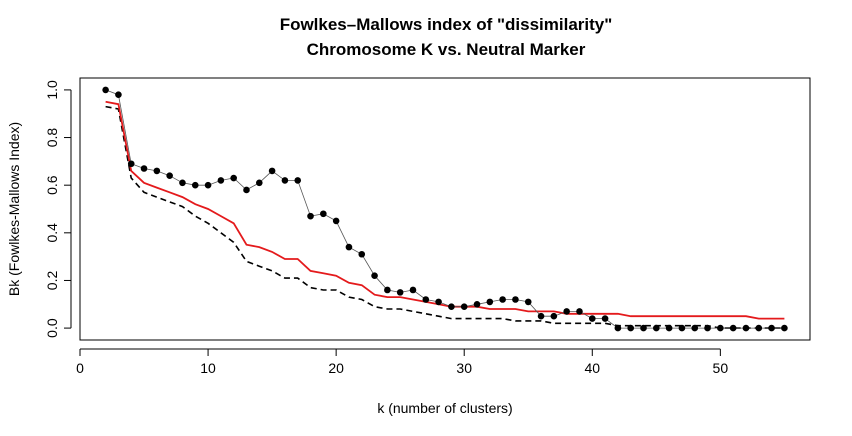 The width and height of the screenshot is (852, 436). Describe the element at coordinates (444, 408) in the screenshot. I see `x-axis-label: k (number of clusters)` at that location.